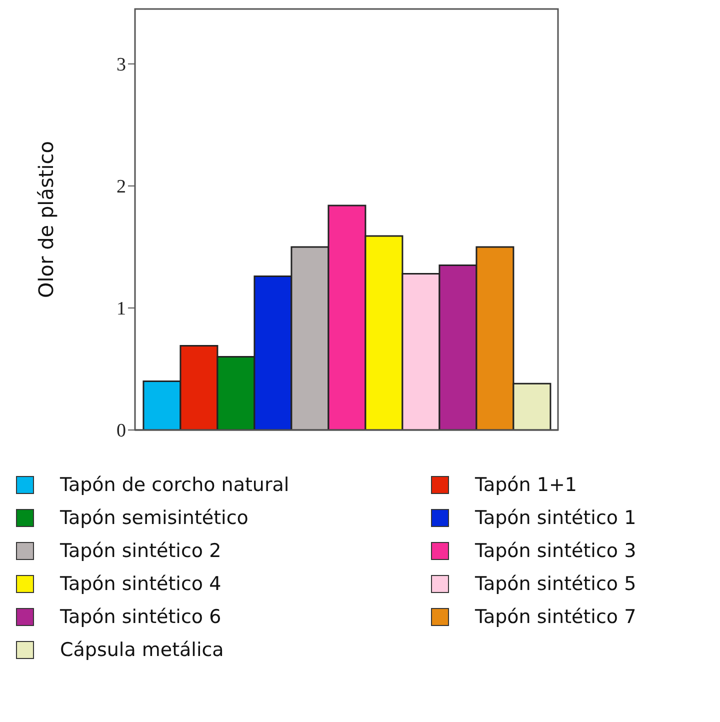  What do you see at coordinates (121, 309) in the screenshot?
I see `y-tick-label: 1` at bounding box center [121, 309].